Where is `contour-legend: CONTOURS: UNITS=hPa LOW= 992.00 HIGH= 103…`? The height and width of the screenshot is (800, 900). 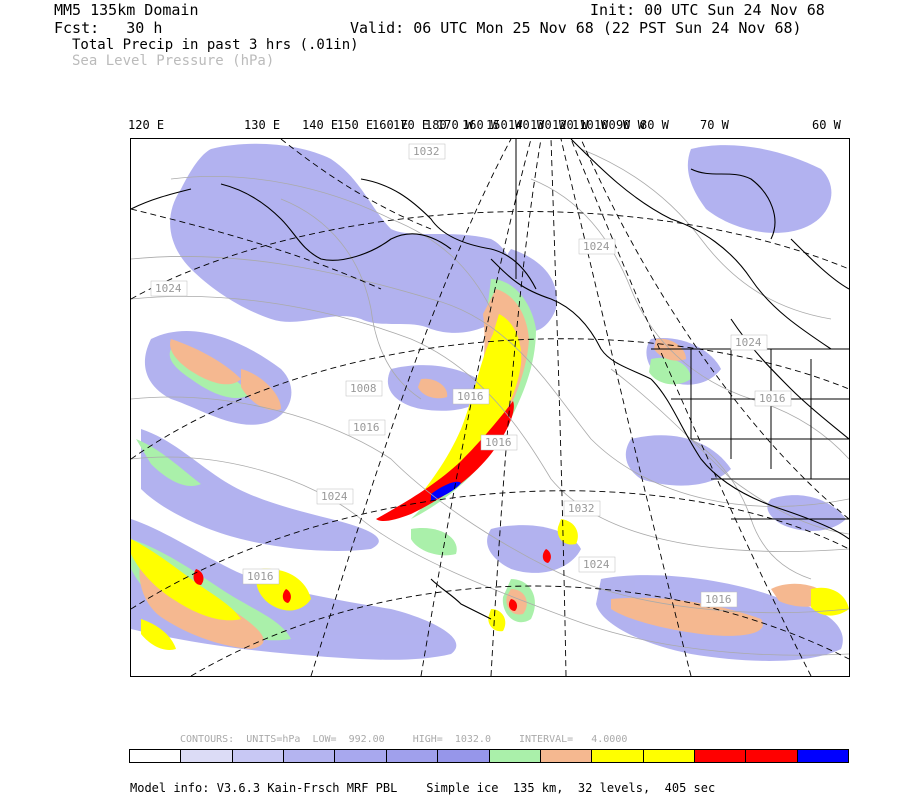
contour-legend: CONTOURS: UNITS=hPa LOW= 992.00 HIGH= 103… is located at coordinates (417, 739).